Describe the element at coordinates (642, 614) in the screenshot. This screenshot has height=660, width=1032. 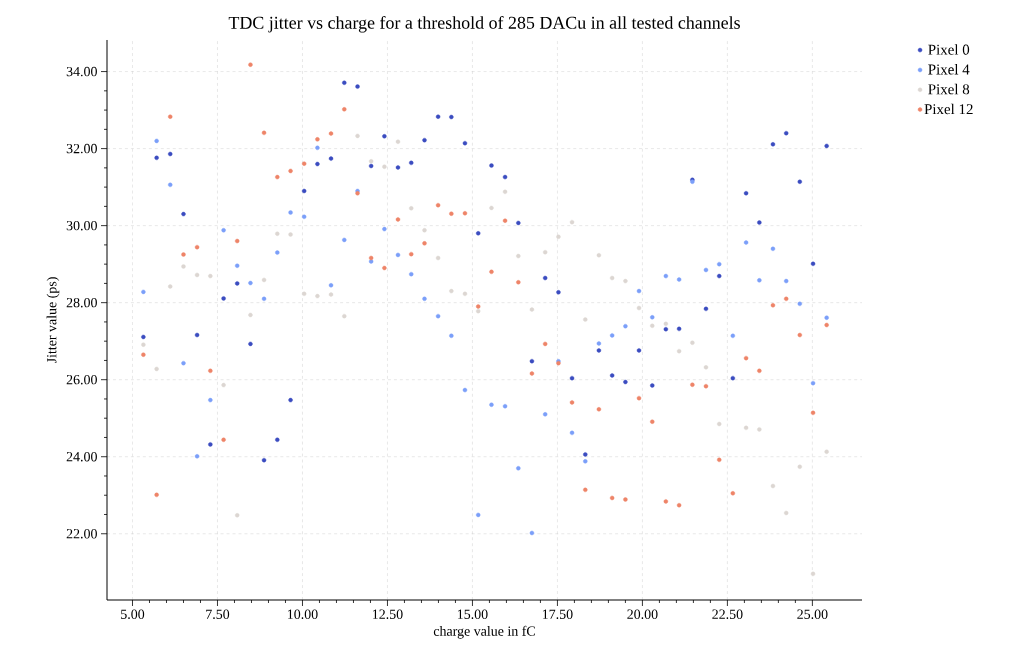
I see `x-tick-label: 20.00` at that location.